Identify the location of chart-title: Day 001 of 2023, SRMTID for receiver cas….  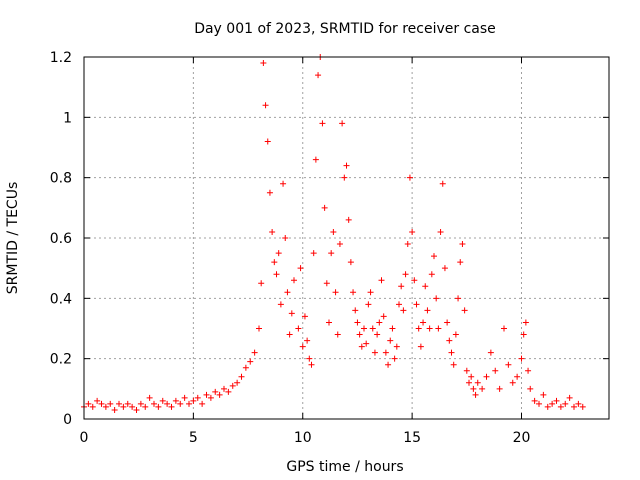
(345, 29).